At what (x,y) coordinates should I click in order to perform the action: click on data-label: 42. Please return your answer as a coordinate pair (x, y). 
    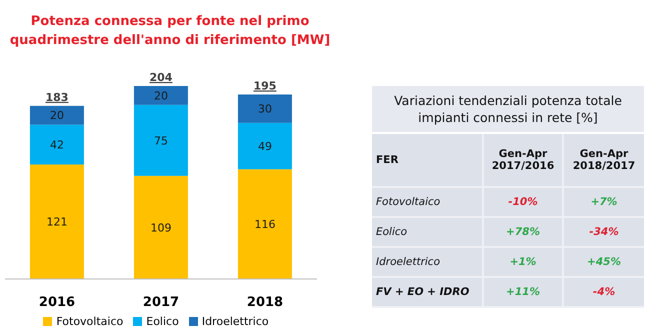
    Looking at the image, I should click on (57, 145).